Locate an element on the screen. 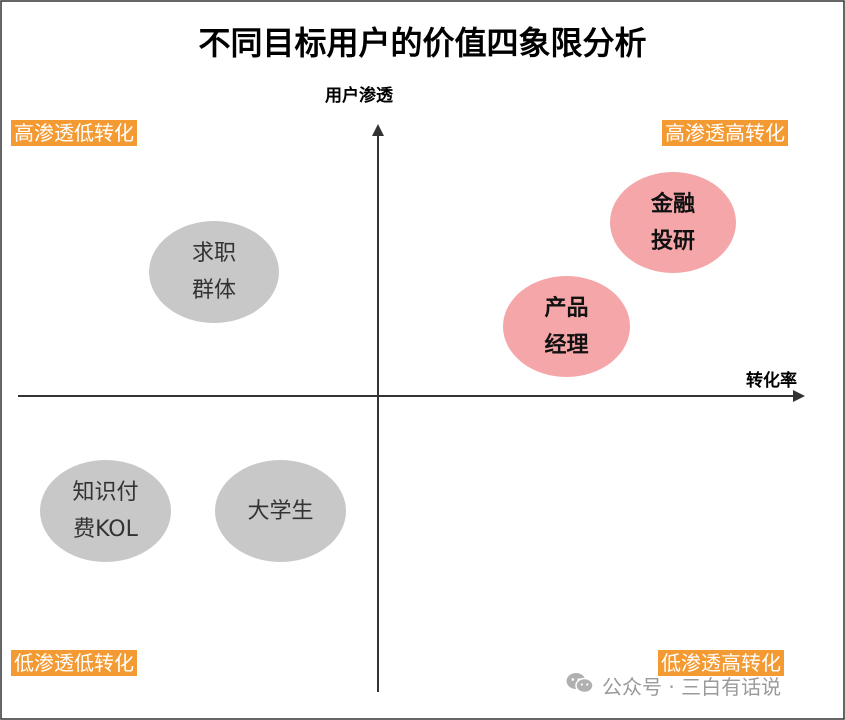 Image resolution: width=845 pixels, height=720 pixels. bubble-job-seekers: 求职 群体 is located at coordinates (214, 272).